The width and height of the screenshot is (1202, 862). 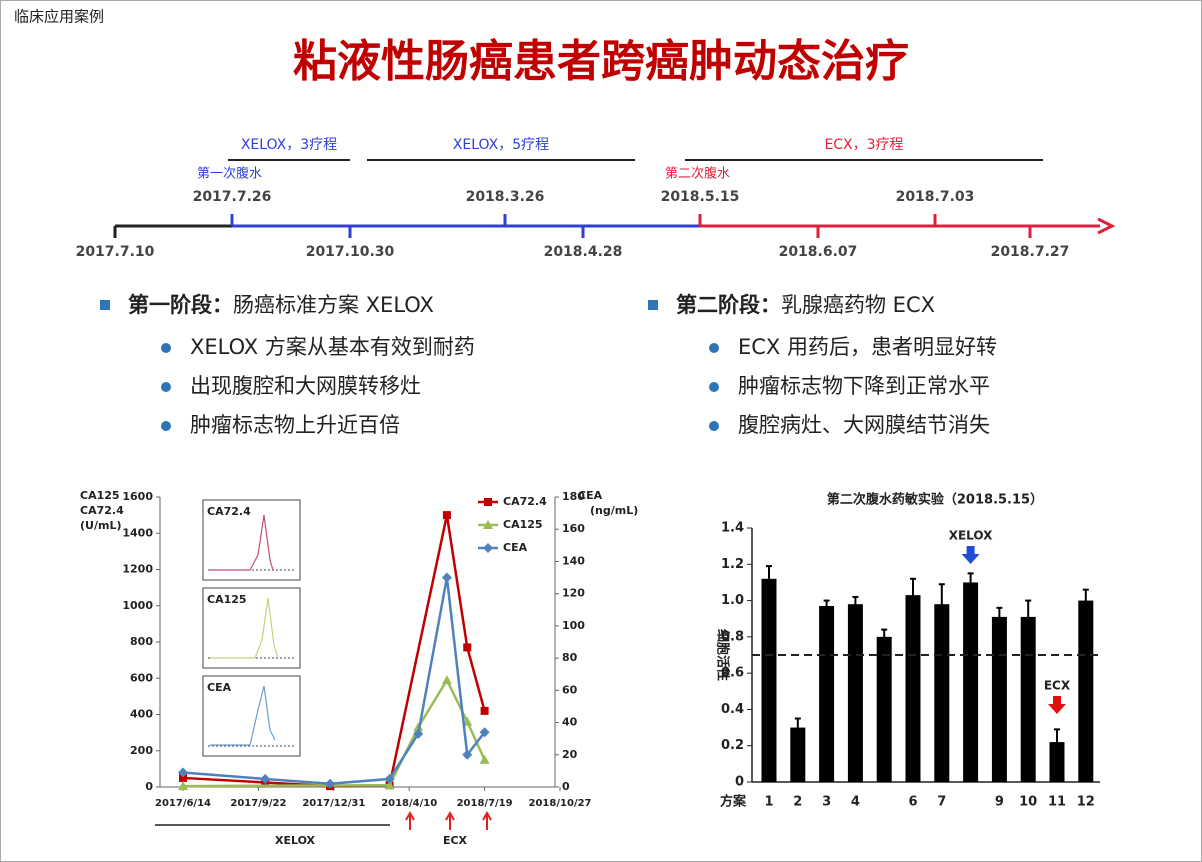 I want to click on y-tick-label: 0.6, so click(x=732, y=673).